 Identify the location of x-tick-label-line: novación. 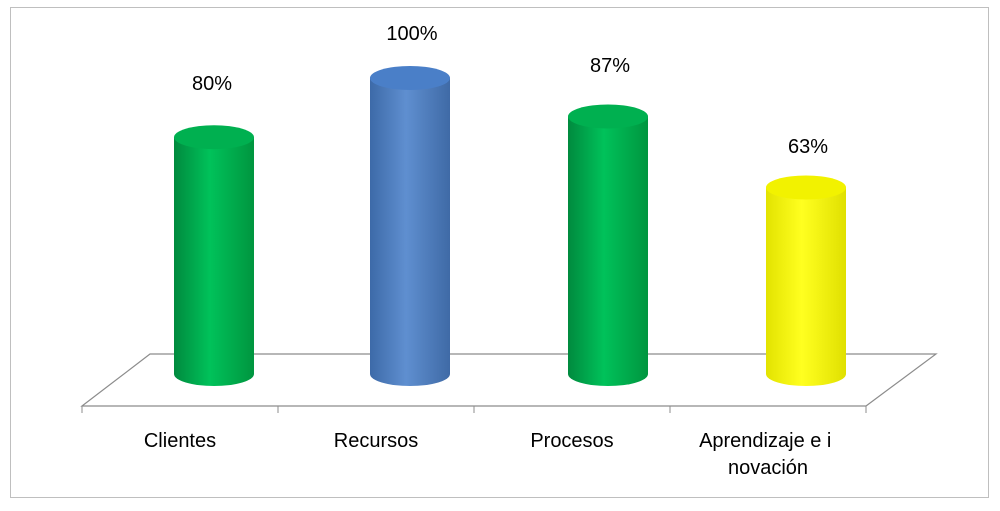
(768, 468).